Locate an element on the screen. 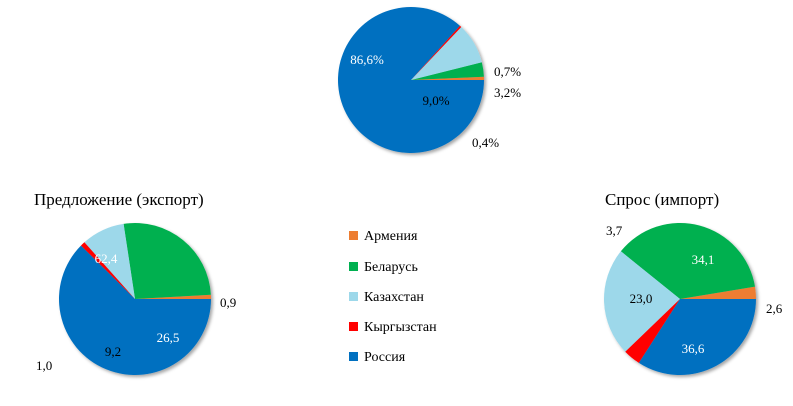 The image size is (793, 406). legend-swatch-russia is located at coordinates (353, 356).